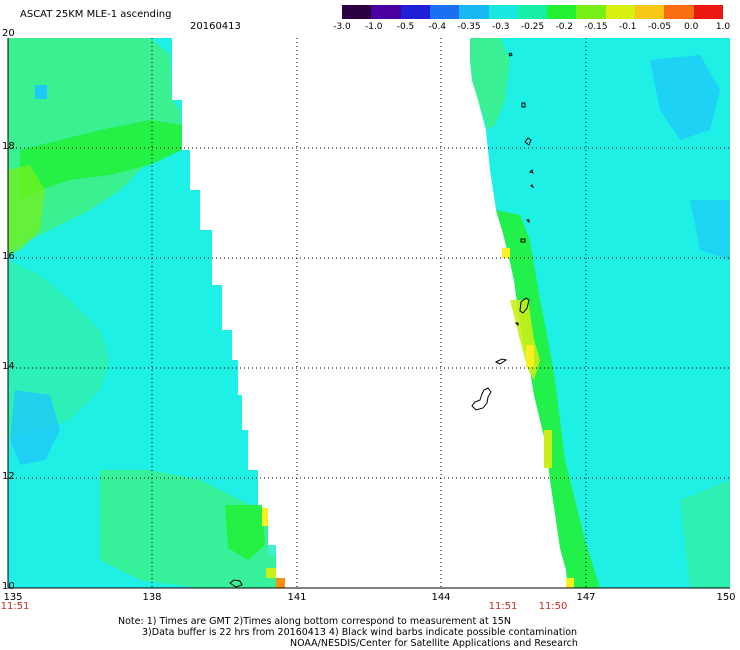 This screenshot has width=740, height=650. I want to click on colorbar-label: 0.0, so click(691, 27).